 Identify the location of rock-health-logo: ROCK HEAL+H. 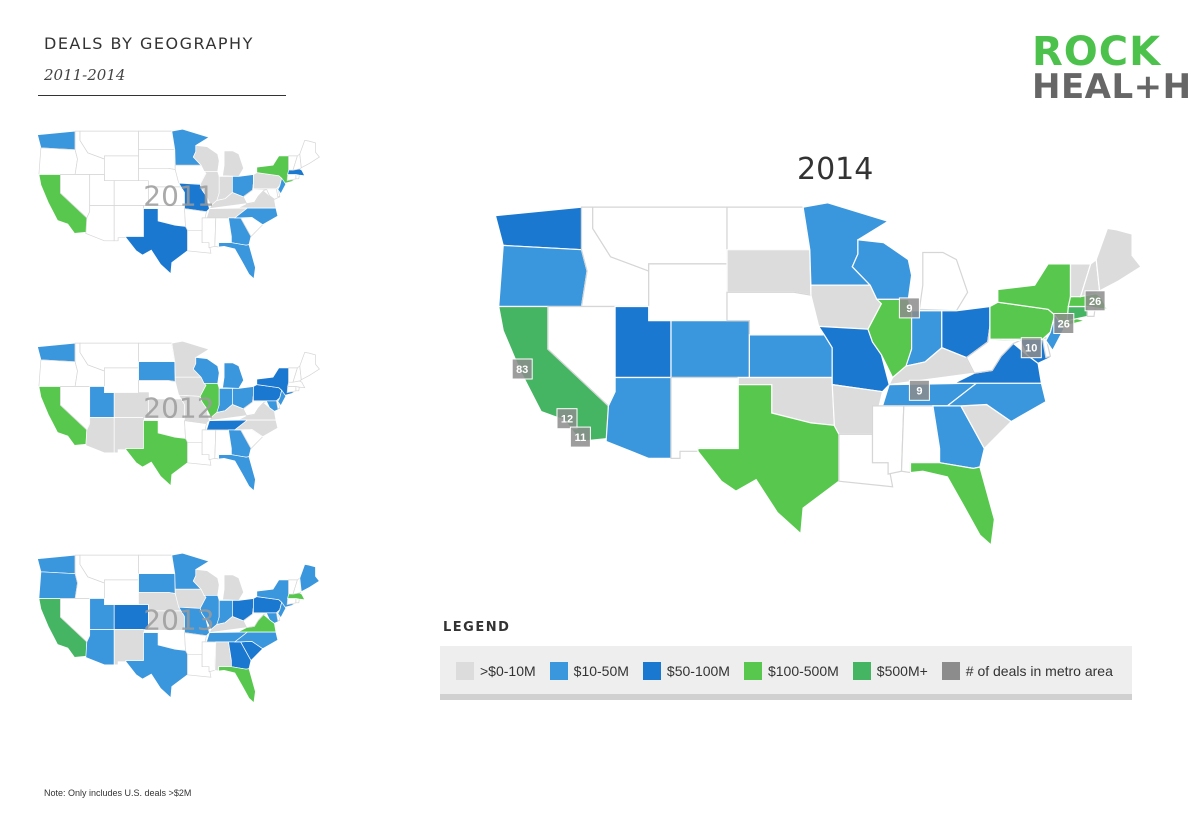
(1111, 66).